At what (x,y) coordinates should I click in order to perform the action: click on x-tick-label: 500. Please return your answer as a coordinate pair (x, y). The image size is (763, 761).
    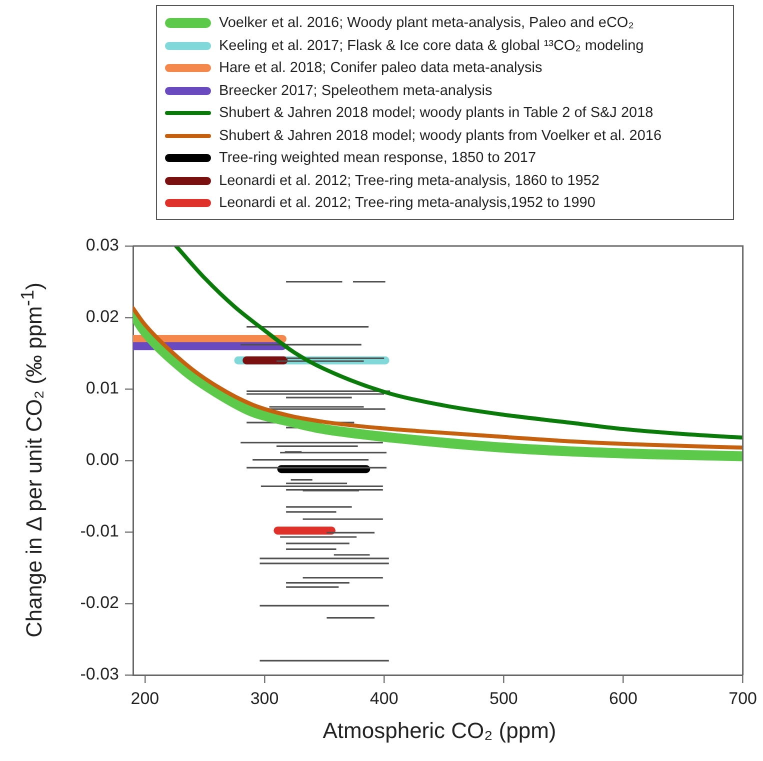
    Looking at the image, I should click on (503, 698).